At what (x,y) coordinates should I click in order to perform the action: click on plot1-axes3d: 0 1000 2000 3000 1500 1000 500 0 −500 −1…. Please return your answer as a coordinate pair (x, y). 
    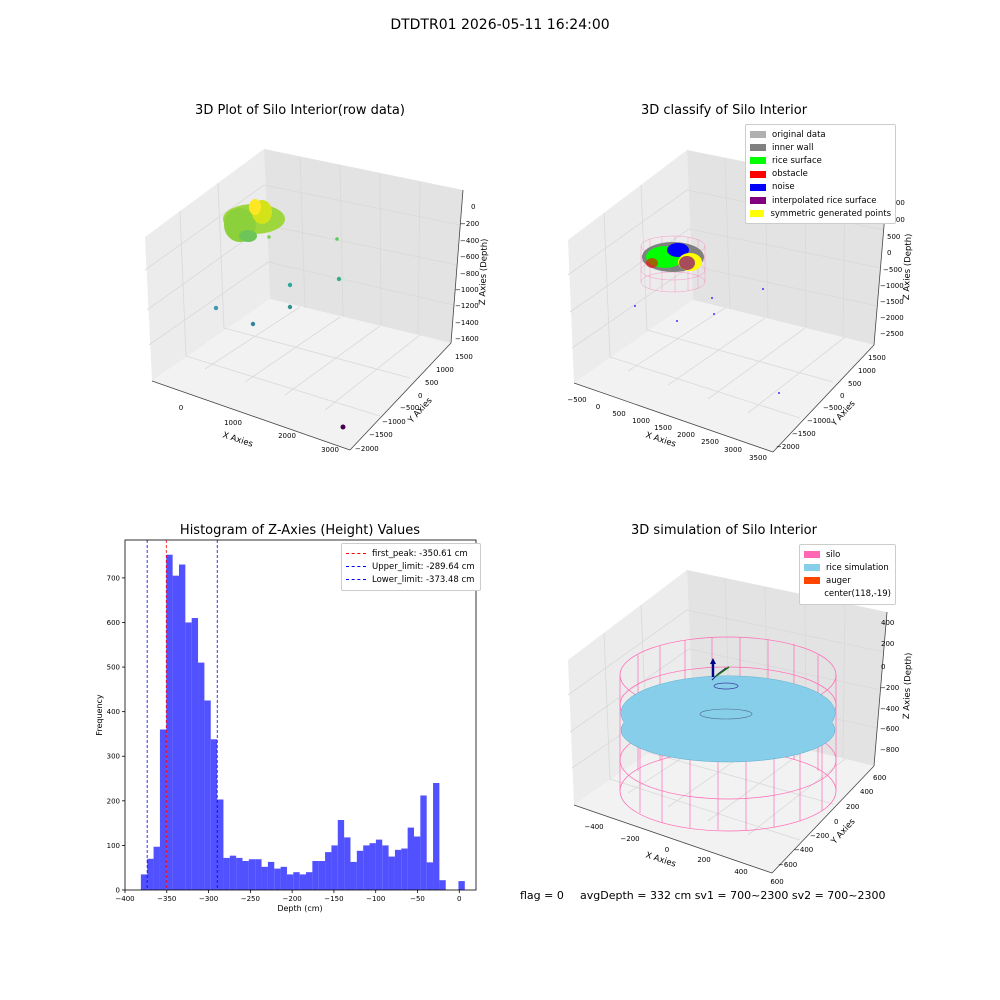
    Looking at the image, I should click on (317, 301).